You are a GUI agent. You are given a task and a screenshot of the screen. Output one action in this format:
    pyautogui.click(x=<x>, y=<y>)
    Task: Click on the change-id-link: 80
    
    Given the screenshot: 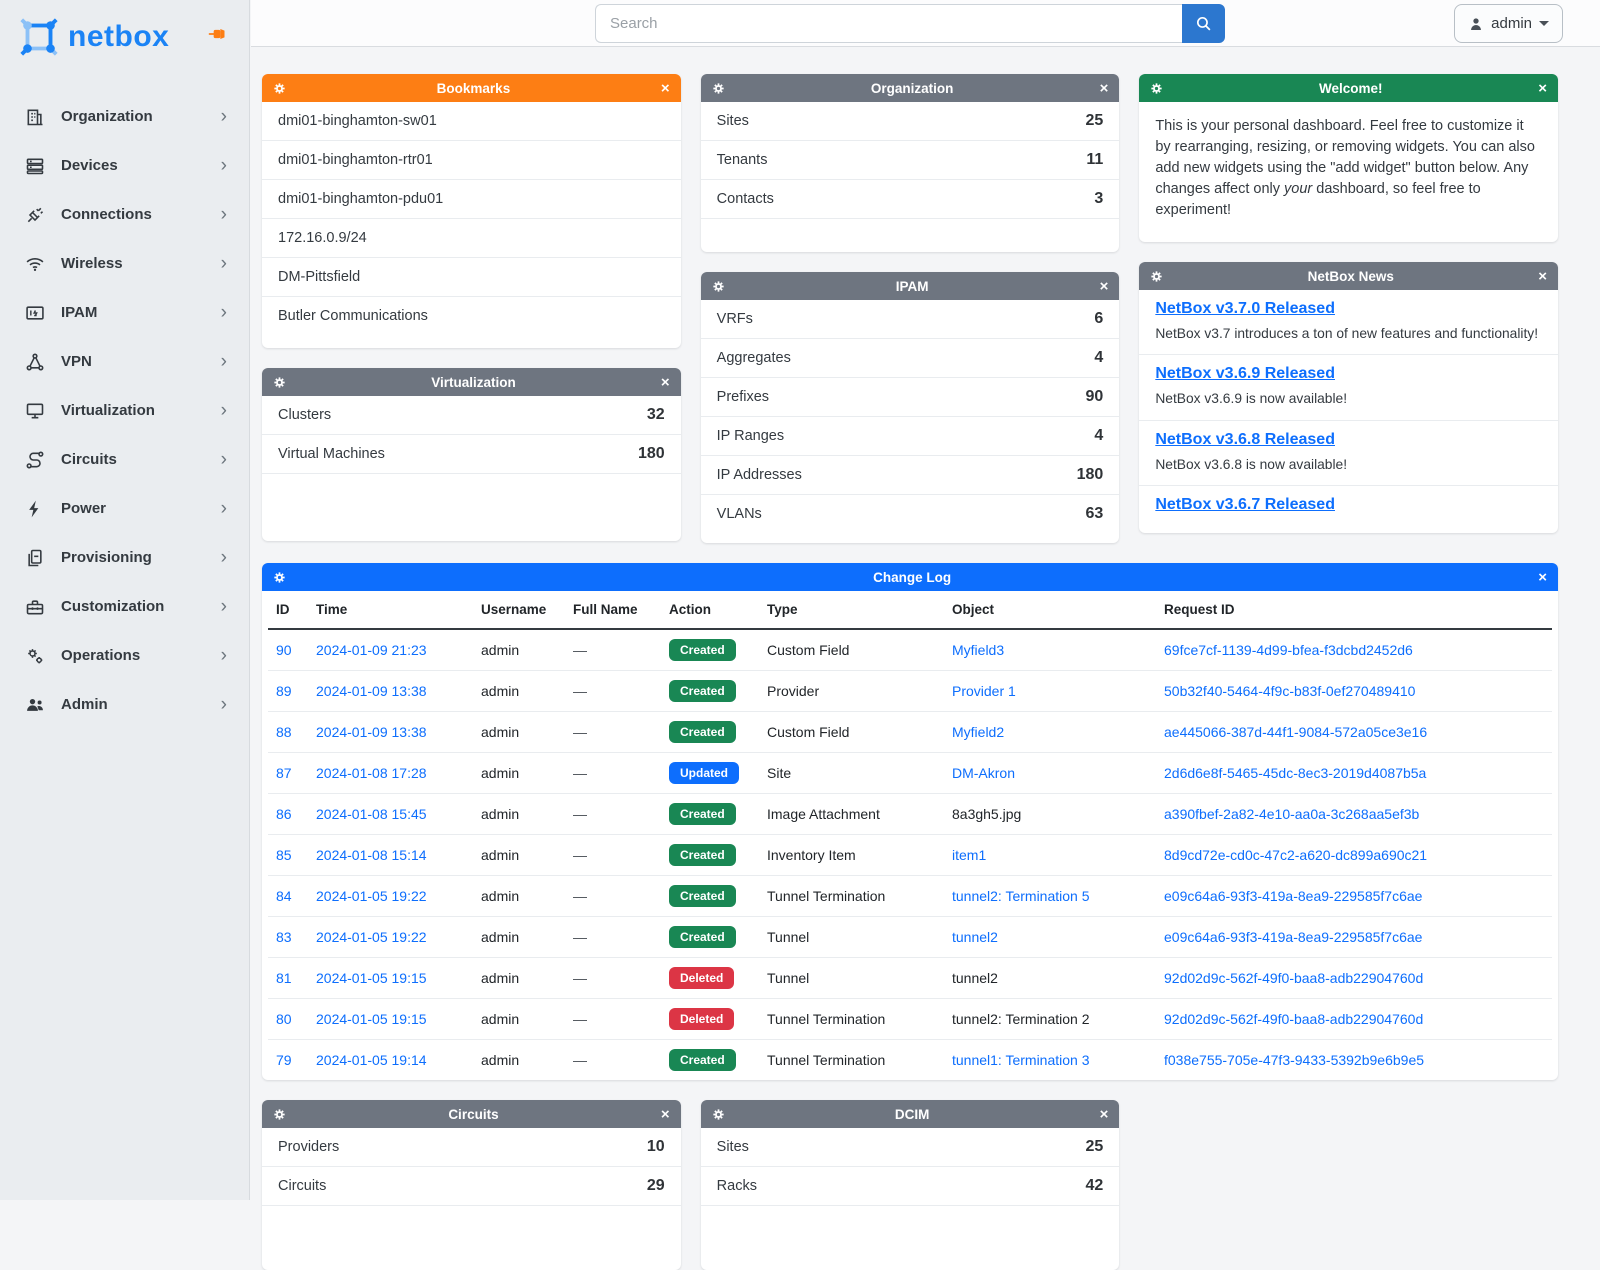 What is the action you would take?
    pyautogui.click(x=284, y=1019)
    